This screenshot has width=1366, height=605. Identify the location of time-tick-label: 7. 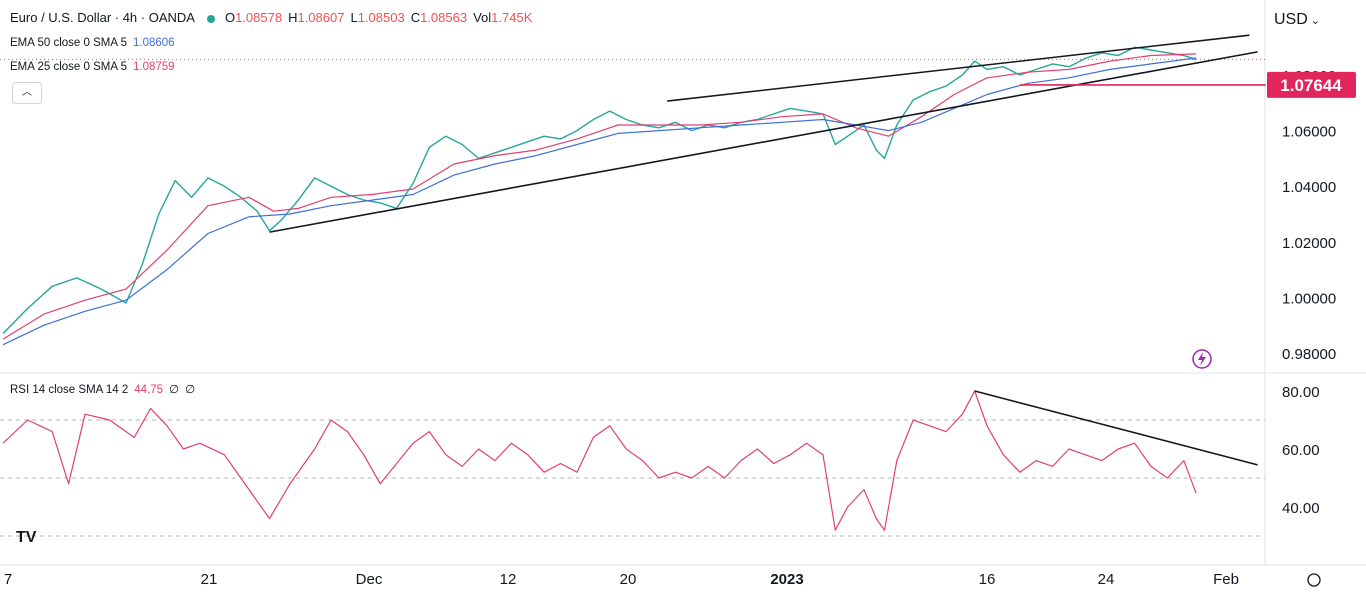
(8, 579).